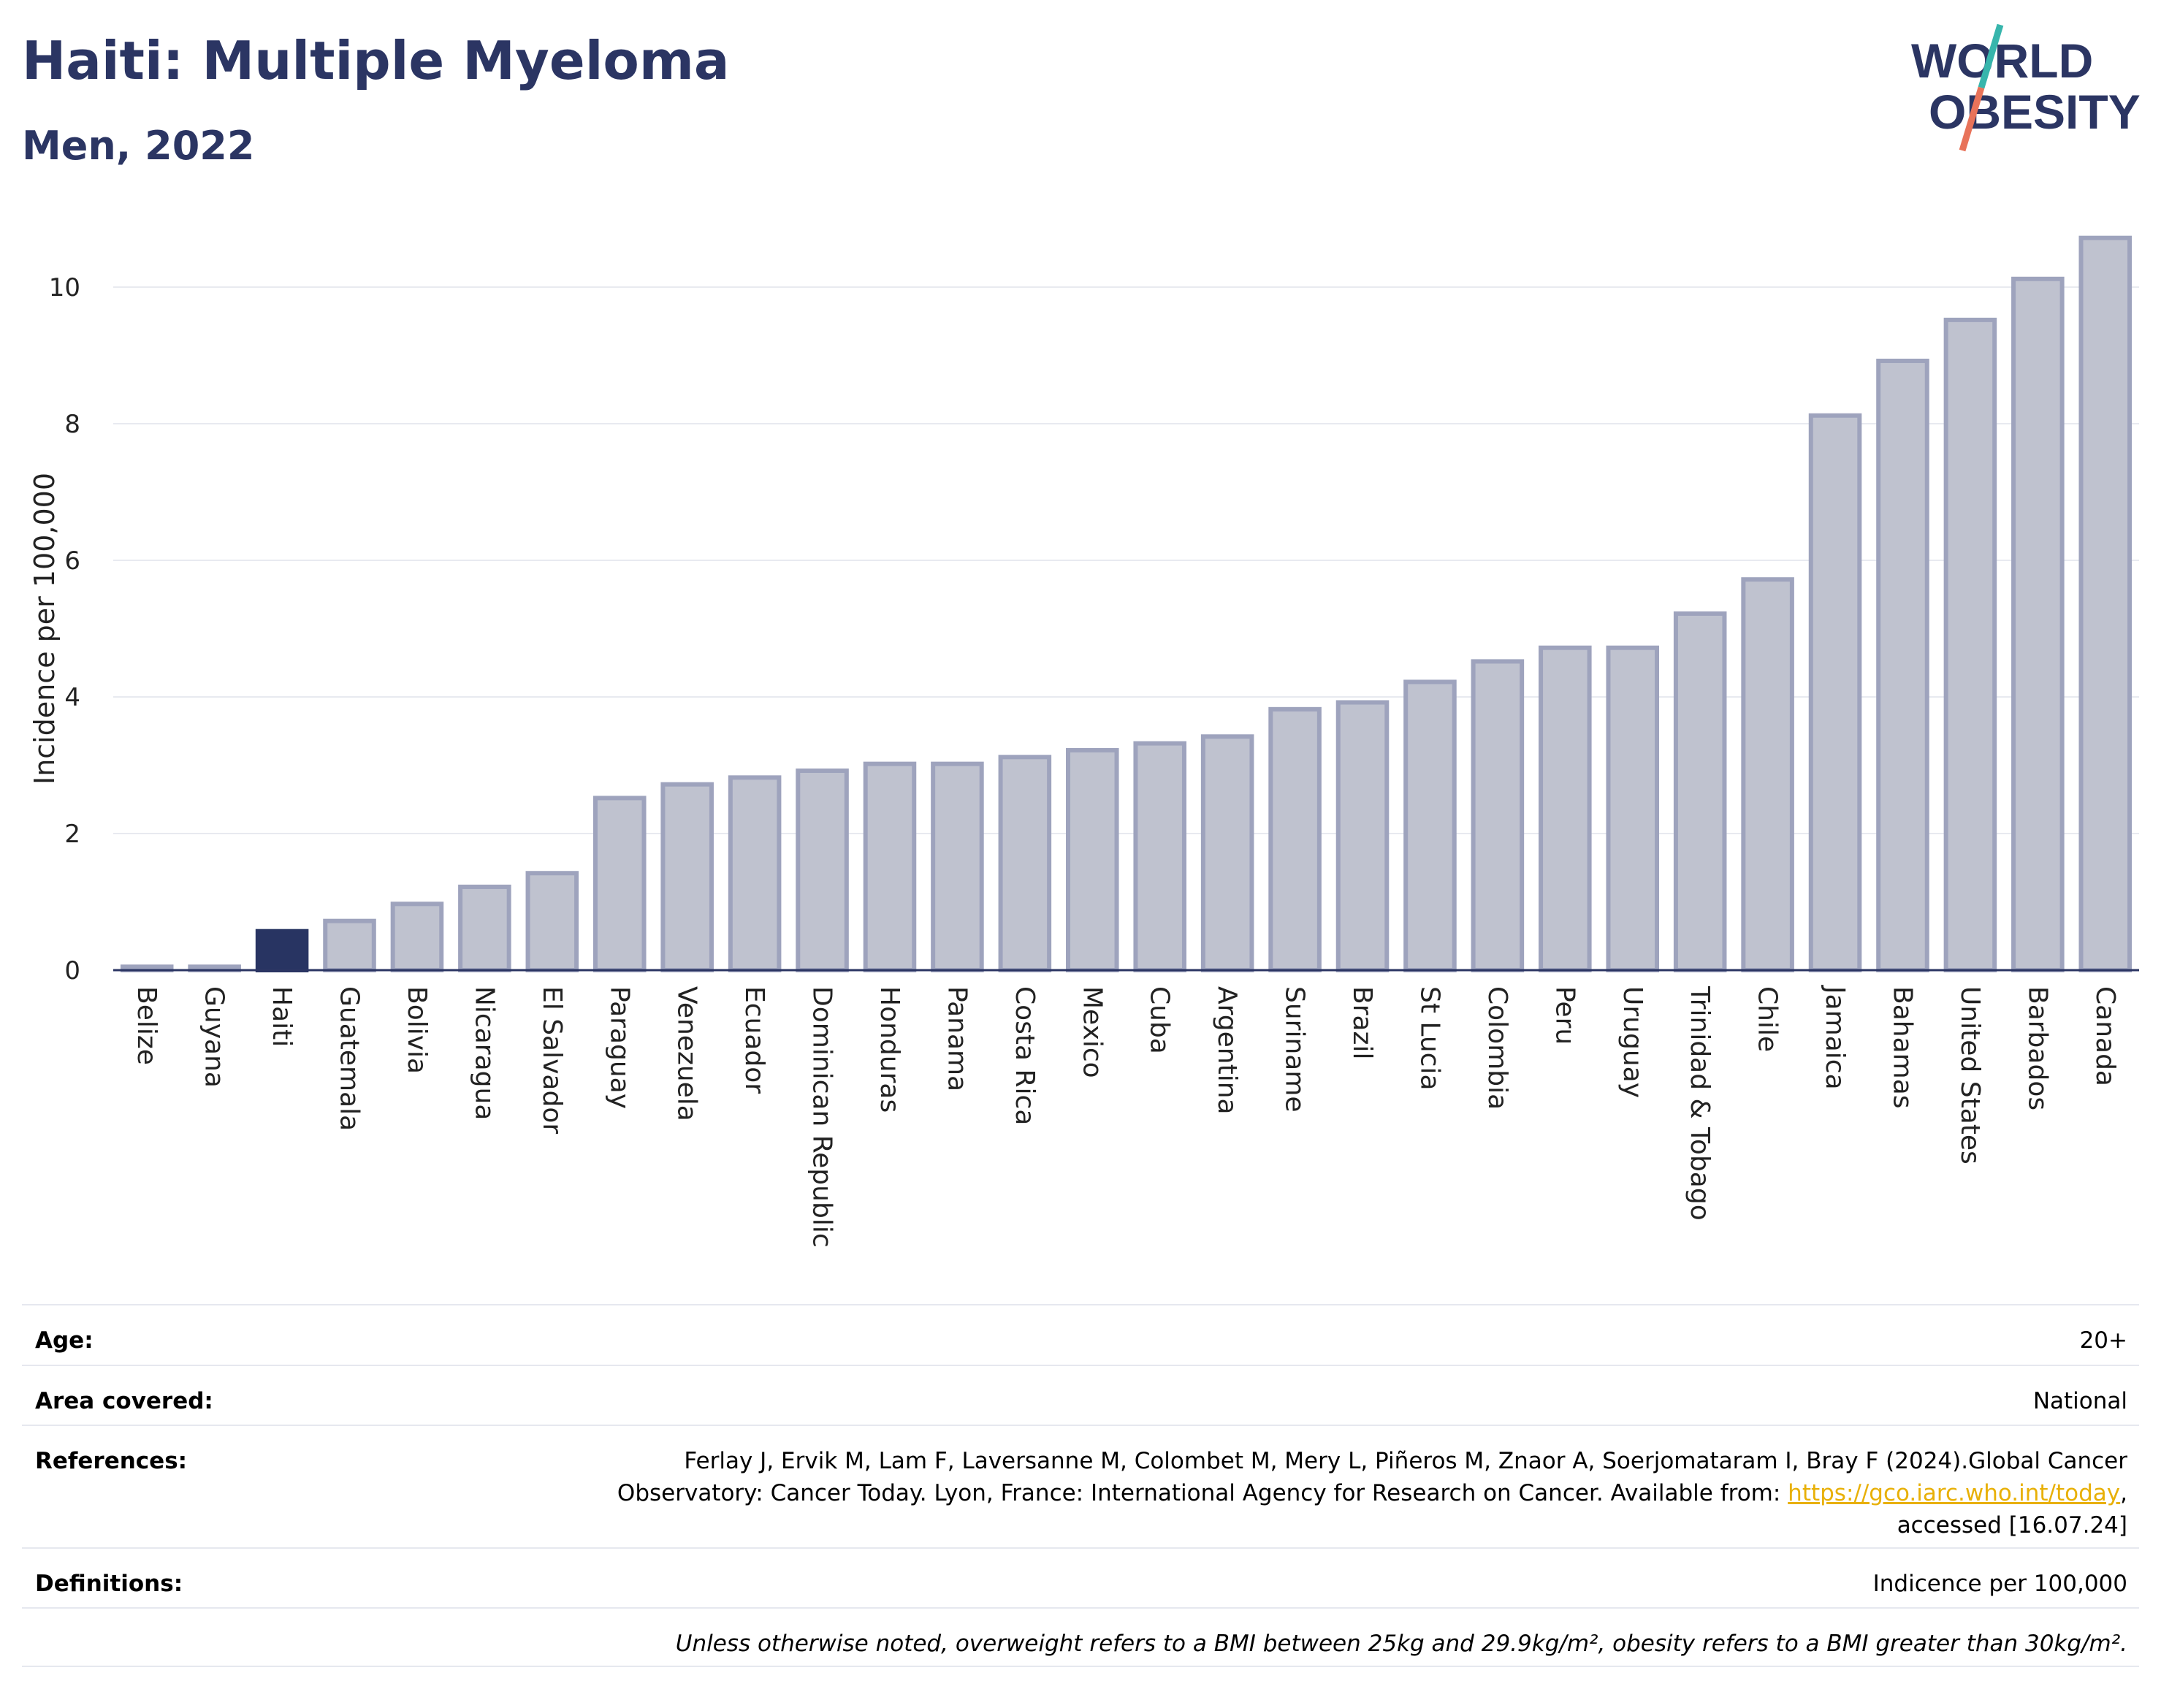 The height and width of the screenshot is (1708, 2161). What do you see at coordinates (1497, 1048) in the screenshot?
I see `x-tick-label: Colombia` at bounding box center [1497, 1048].